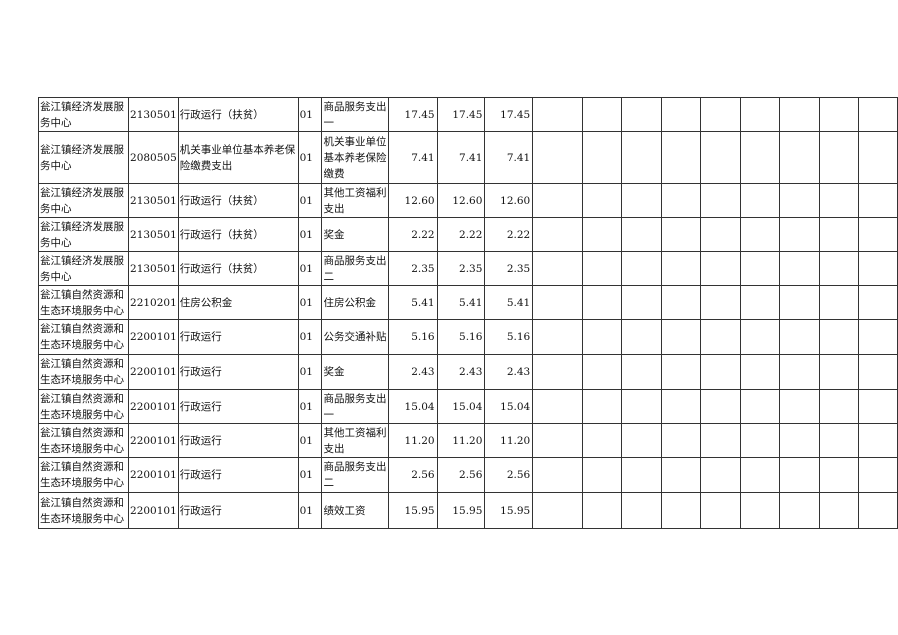 This screenshot has height=635, width=898. What do you see at coordinates (461, 157) in the screenshot?
I see `amount-cell: 7.41` at bounding box center [461, 157].